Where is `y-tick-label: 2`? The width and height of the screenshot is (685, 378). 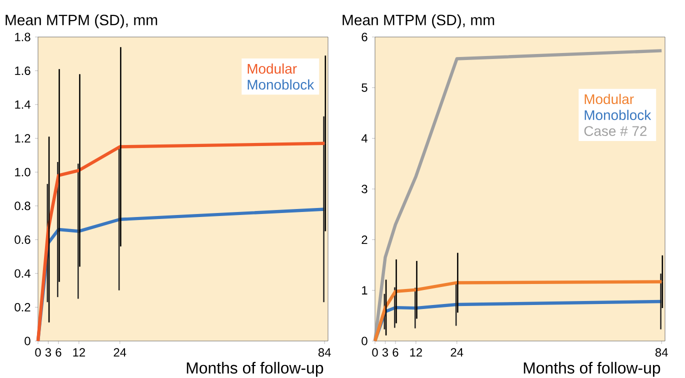 y-tick-label: 2 is located at coordinates (365, 239).